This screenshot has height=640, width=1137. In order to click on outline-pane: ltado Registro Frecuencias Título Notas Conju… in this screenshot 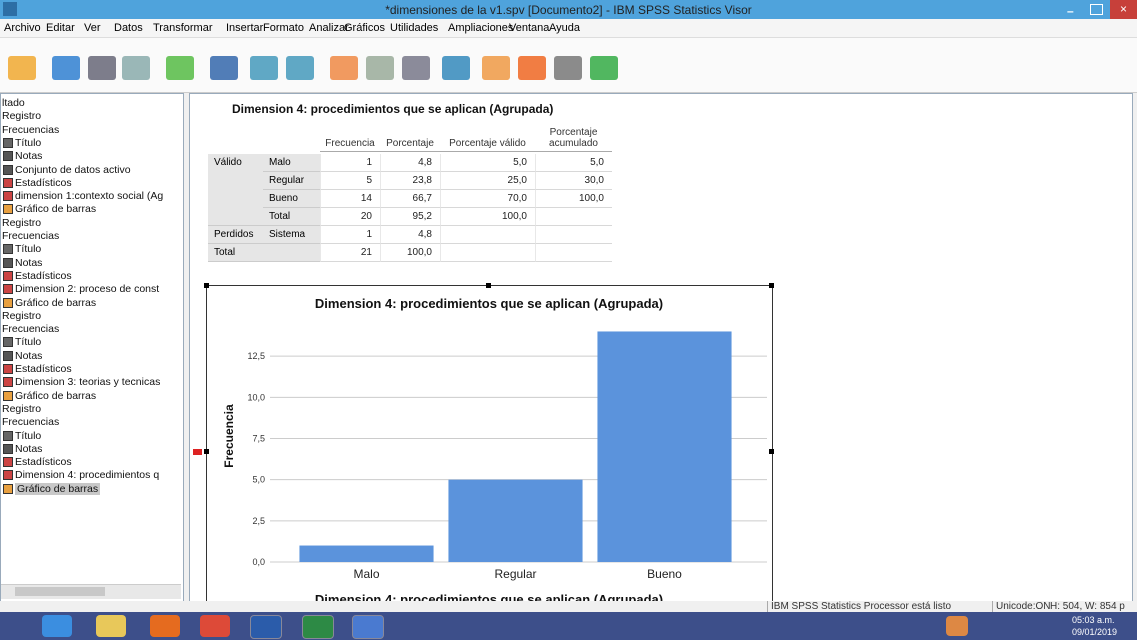, I will do `click(92, 347)`.